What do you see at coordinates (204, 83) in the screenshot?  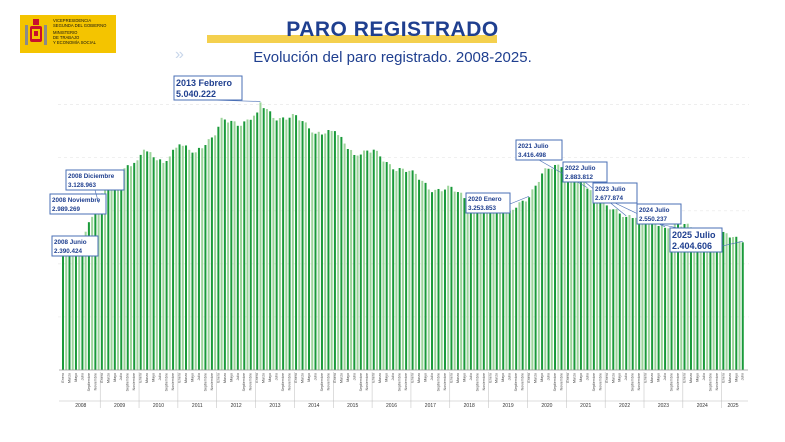 I see `callout-date: 2013 Febrero` at bounding box center [204, 83].